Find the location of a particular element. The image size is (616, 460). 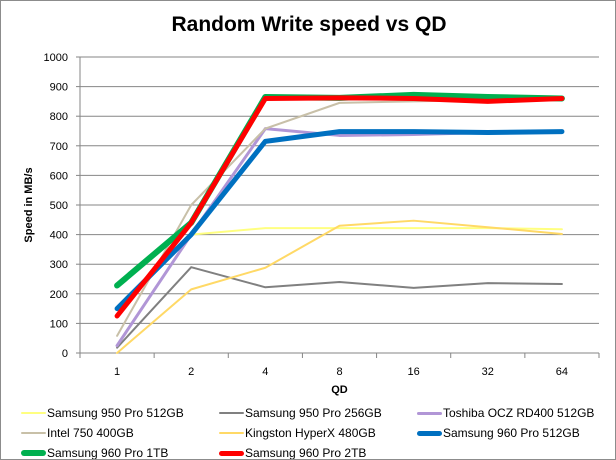

y-tick-label: 200 is located at coordinates (59, 295).